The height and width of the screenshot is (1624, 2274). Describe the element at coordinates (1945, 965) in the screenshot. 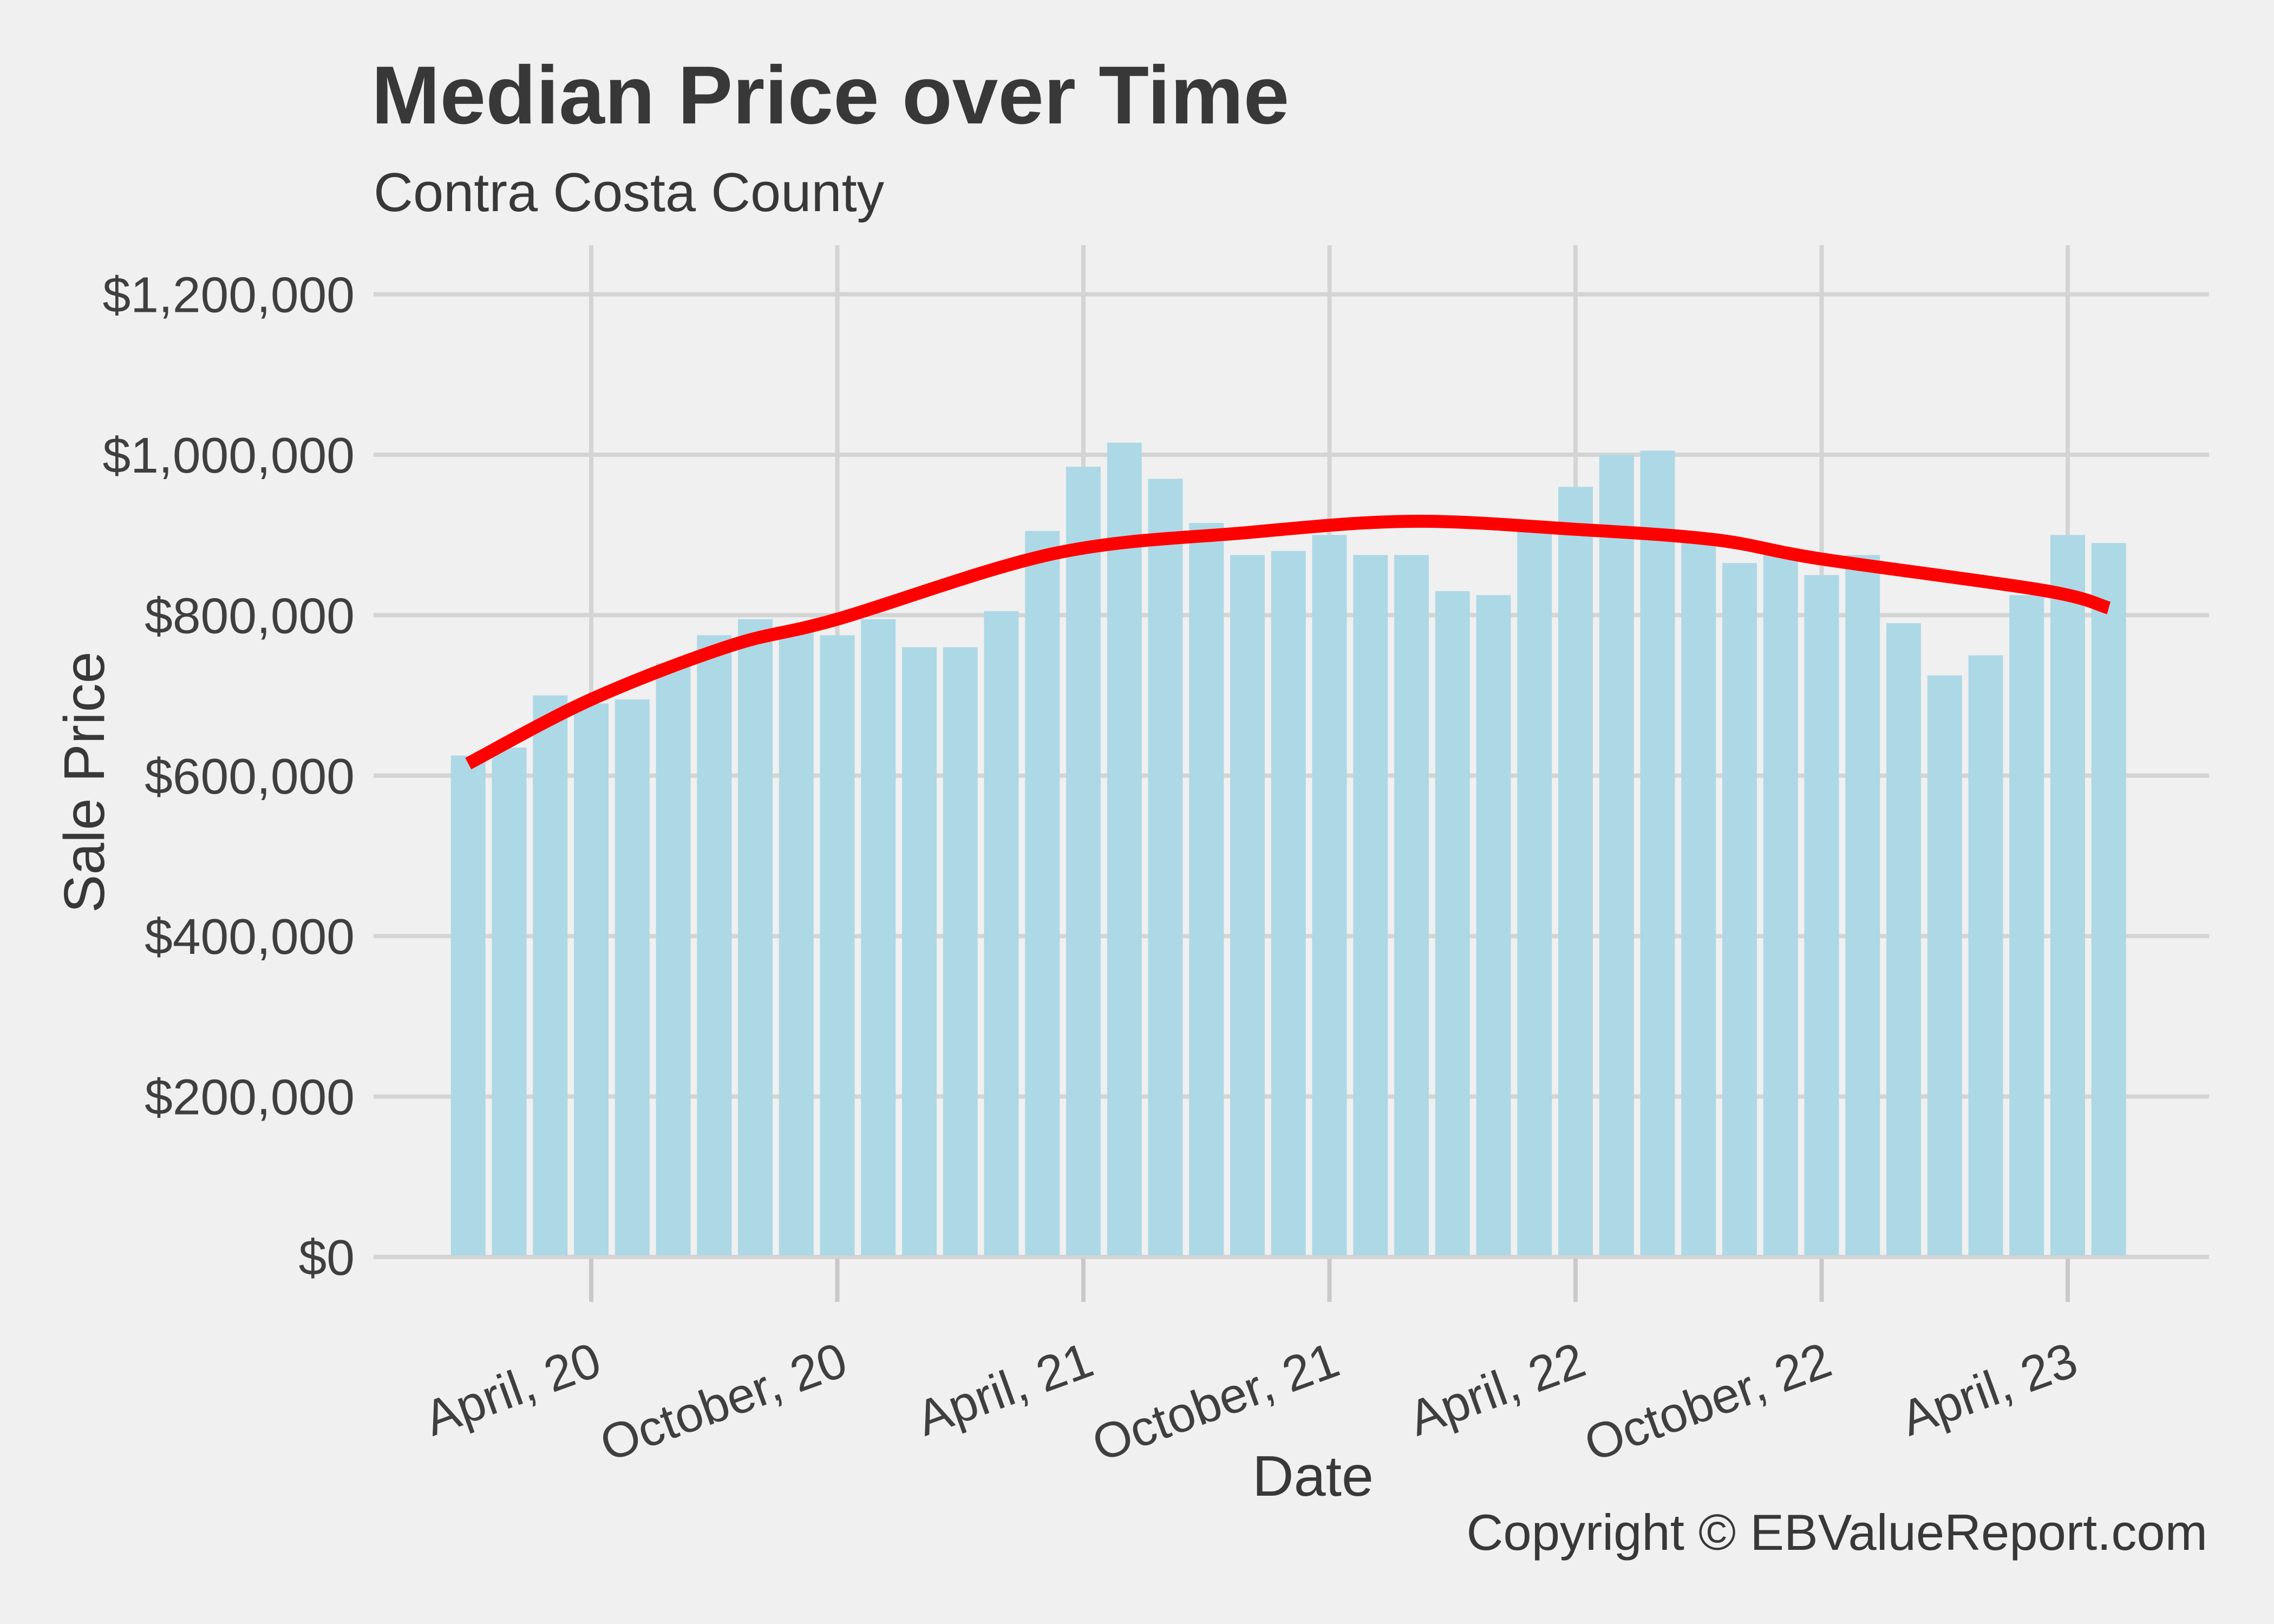

I see `bar-Jan-2023` at that location.